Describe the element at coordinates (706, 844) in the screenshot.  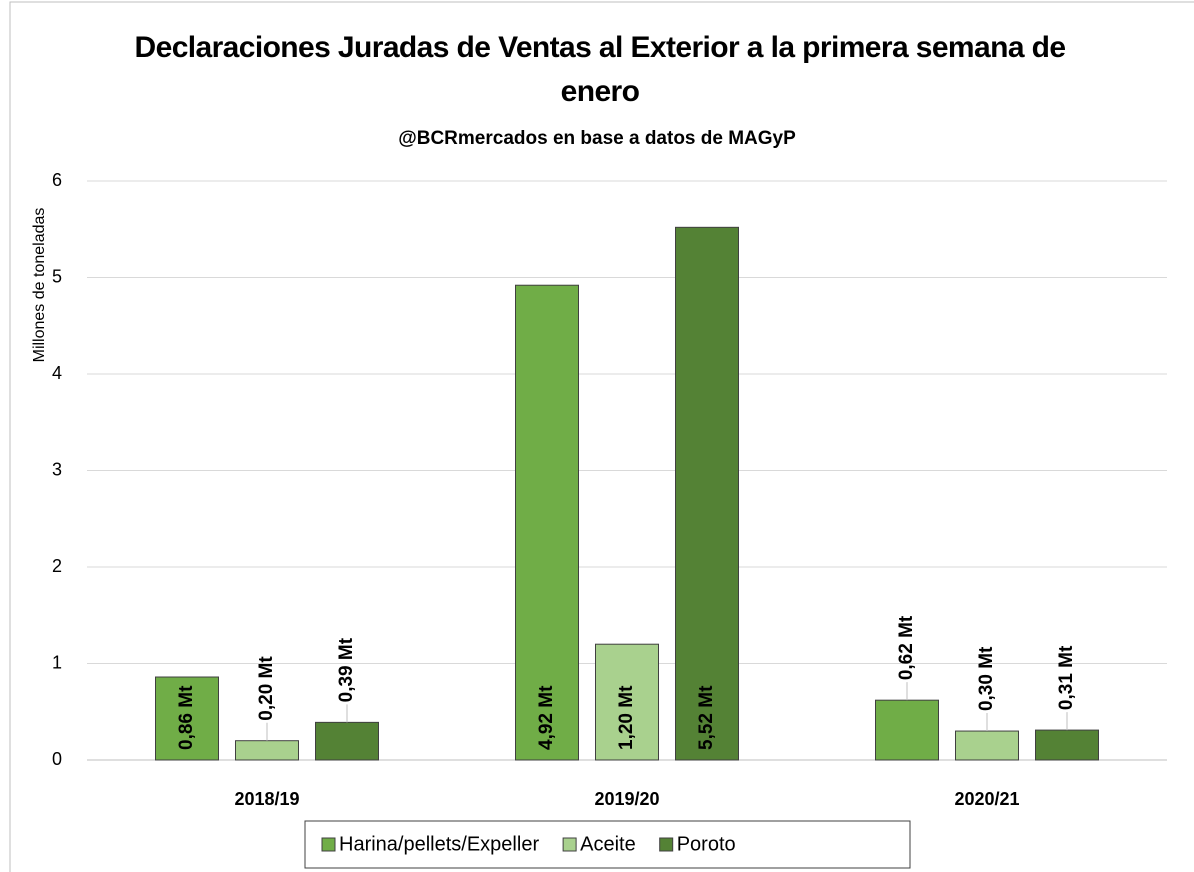
I see `legend-label: Poroto` at that location.